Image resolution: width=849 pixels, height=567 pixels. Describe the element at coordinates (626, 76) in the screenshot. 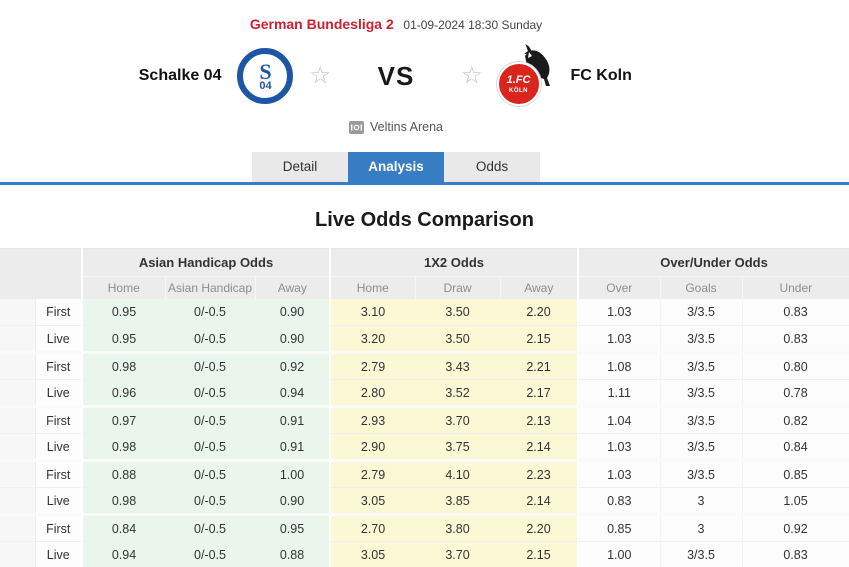

I see `away-team: ☆ 1.FC KÖLN FC Koln` at that location.